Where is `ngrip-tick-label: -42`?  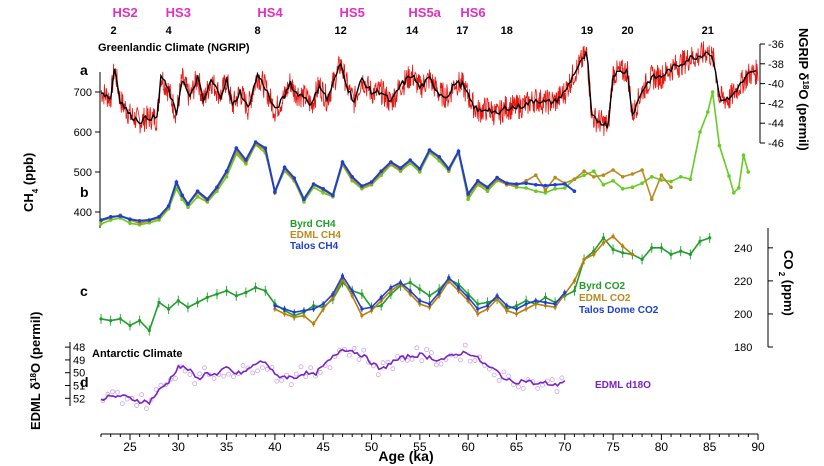 ngrip-tick-label: -42 is located at coordinates (776, 104).